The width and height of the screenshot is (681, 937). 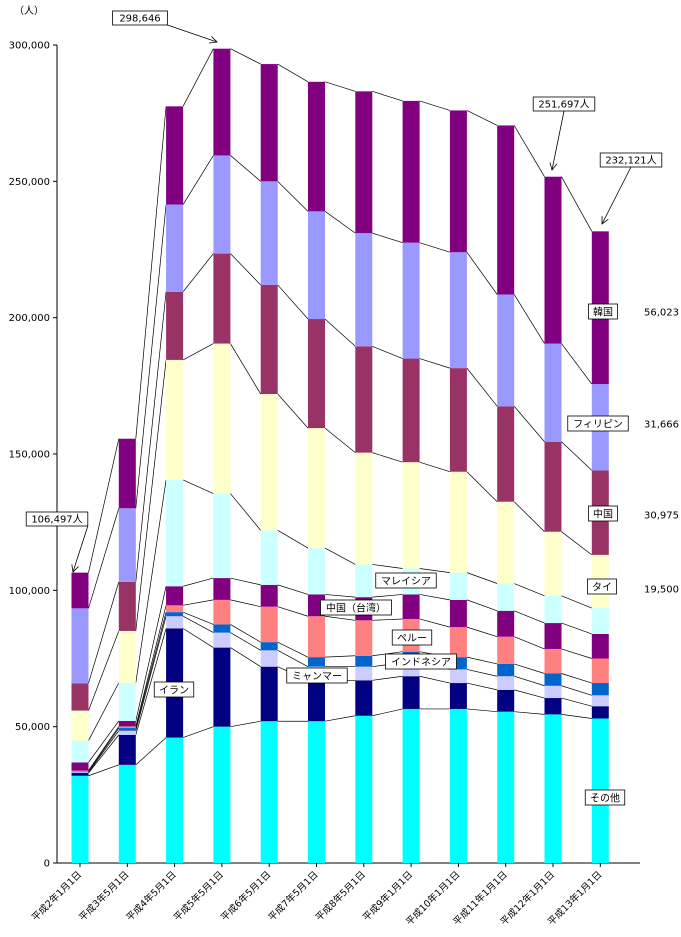 I want to click on series-label-text: フィリピン, so click(x=598, y=425).